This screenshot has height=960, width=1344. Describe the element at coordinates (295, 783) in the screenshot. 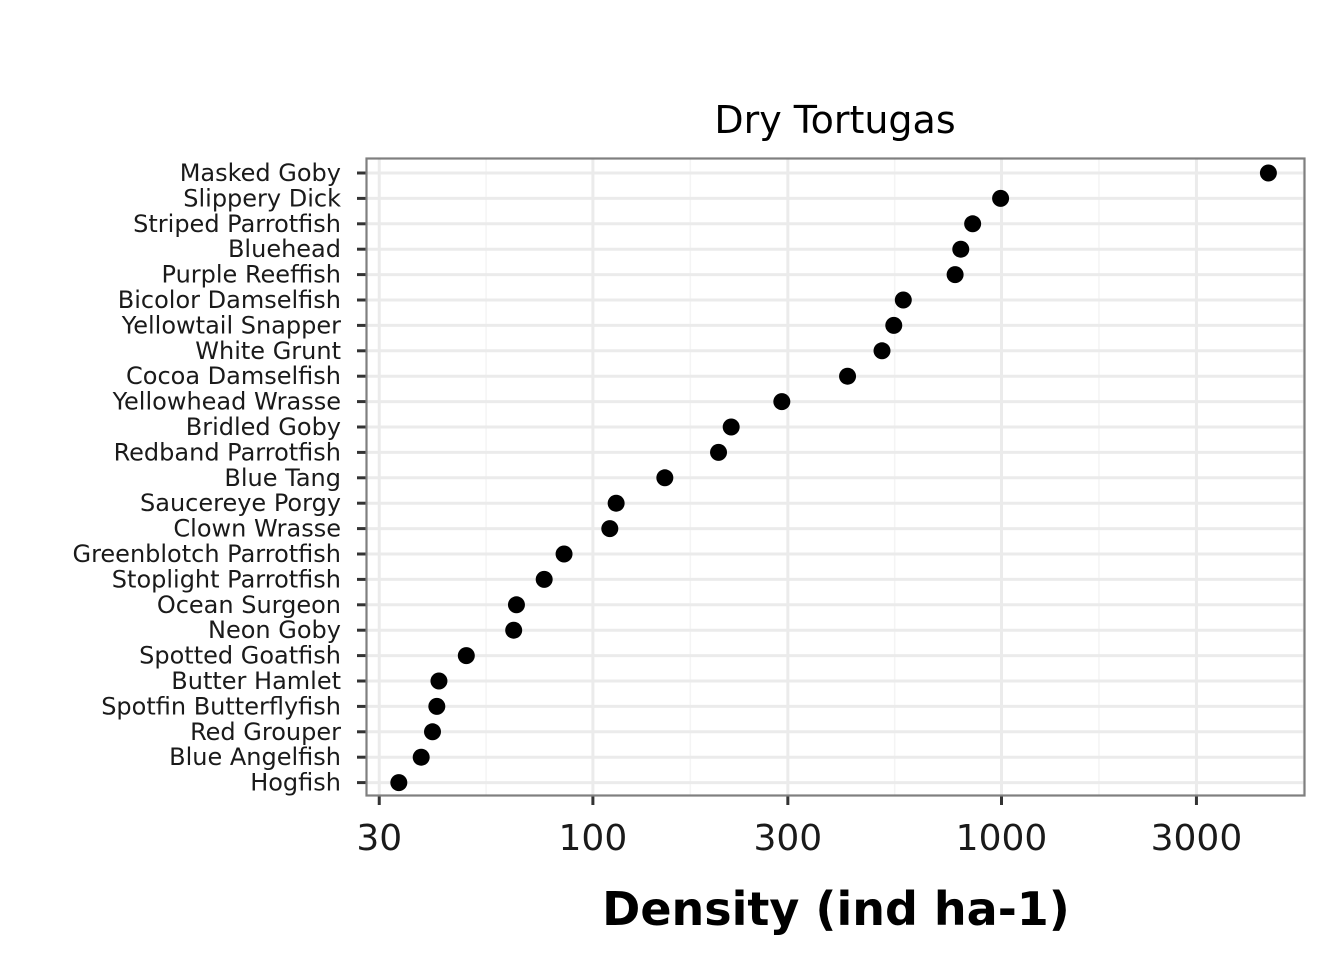

I see `y-tick-label: Hogfish` at that location.